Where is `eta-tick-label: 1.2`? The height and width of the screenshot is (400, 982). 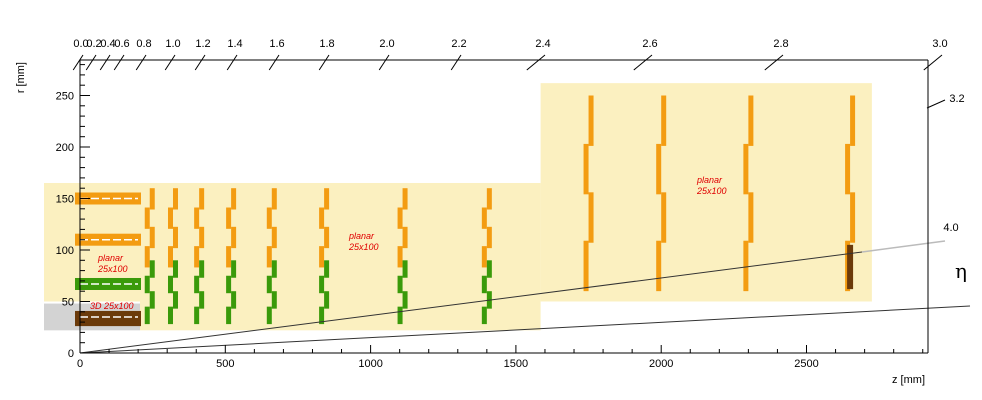 eta-tick-label: 1.2 is located at coordinates (202, 44).